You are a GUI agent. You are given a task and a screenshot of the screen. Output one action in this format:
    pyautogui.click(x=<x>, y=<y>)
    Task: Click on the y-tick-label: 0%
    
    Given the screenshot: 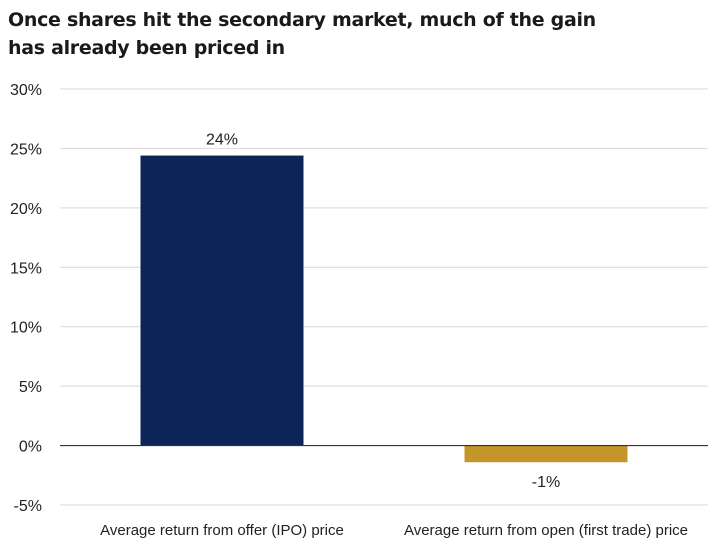 What is the action you would take?
    pyautogui.click(x=30, y=447)
    